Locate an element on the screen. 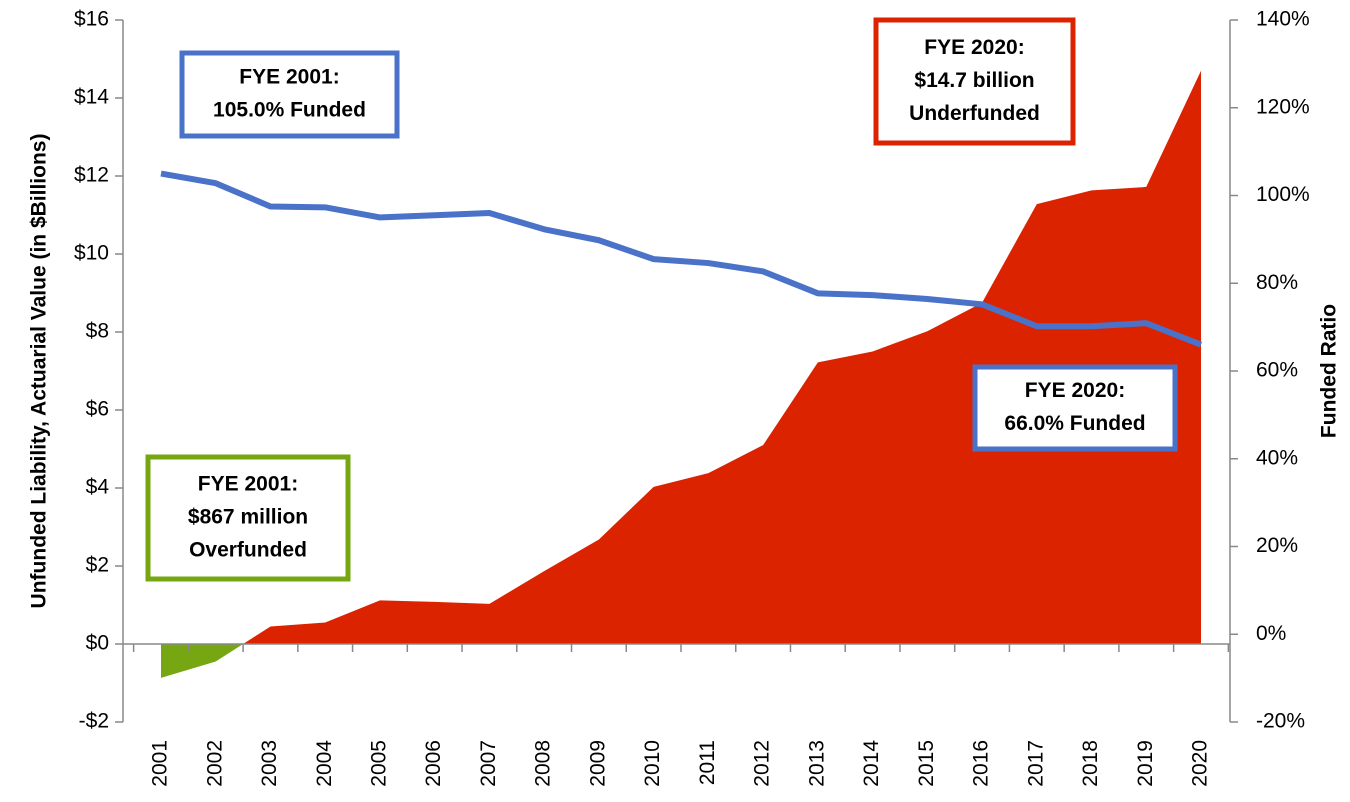  annotation-text: $867 million is located at coordinates (248, 517).